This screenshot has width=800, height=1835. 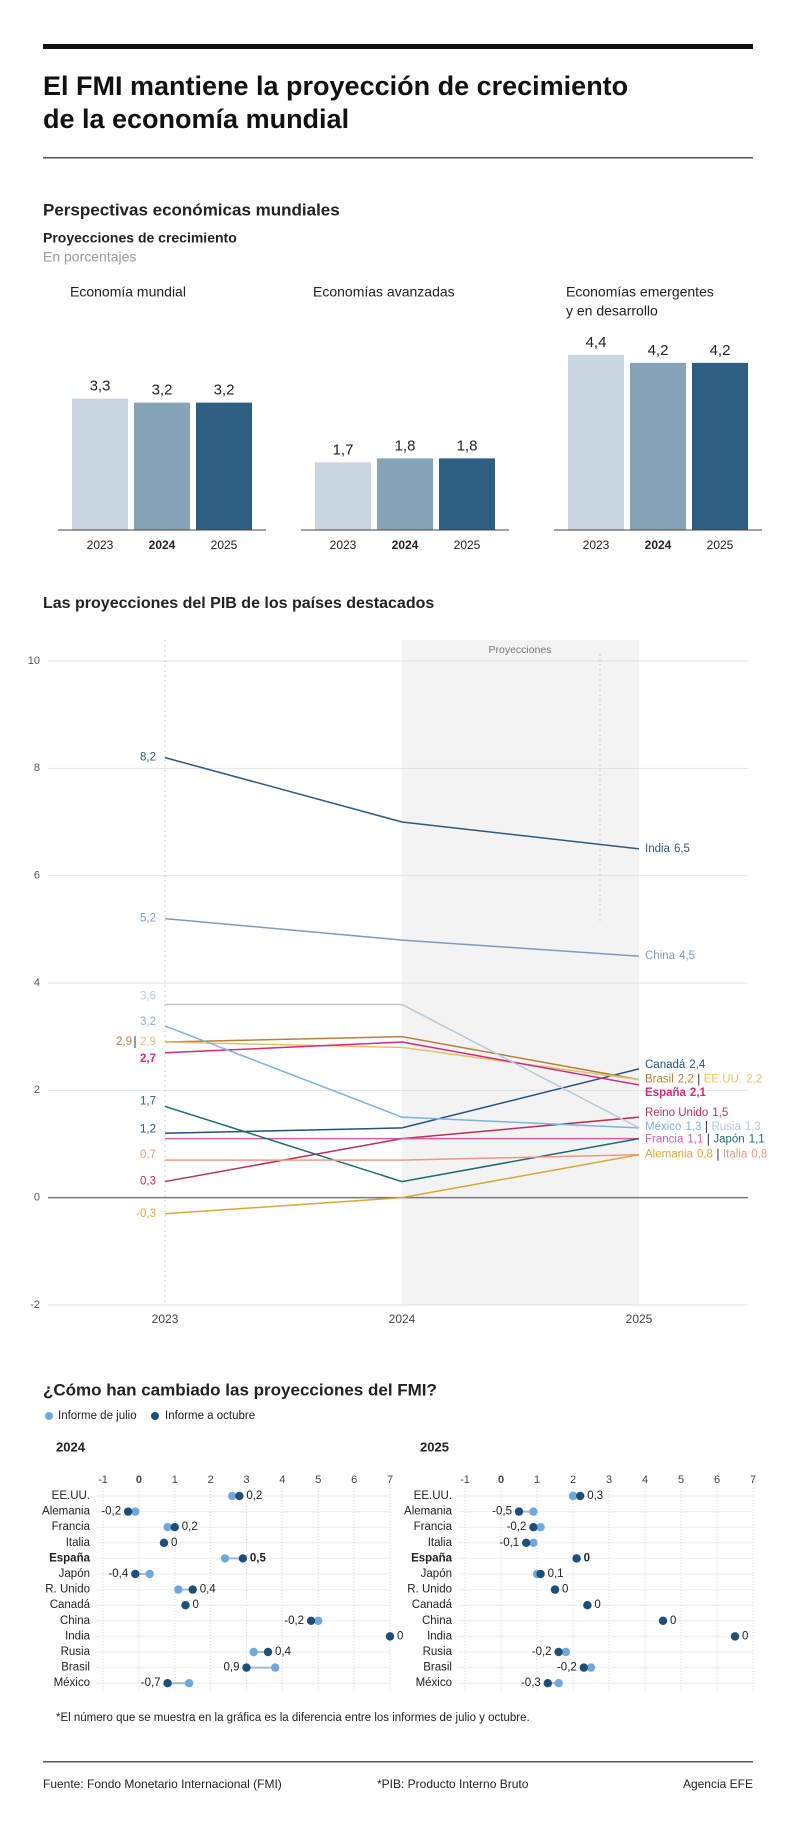 What do you see at coordinates (191, 209) in the screenshot?
I see `section-title: Perspectivas económicas mundiales` at bounding box center [191, 209].